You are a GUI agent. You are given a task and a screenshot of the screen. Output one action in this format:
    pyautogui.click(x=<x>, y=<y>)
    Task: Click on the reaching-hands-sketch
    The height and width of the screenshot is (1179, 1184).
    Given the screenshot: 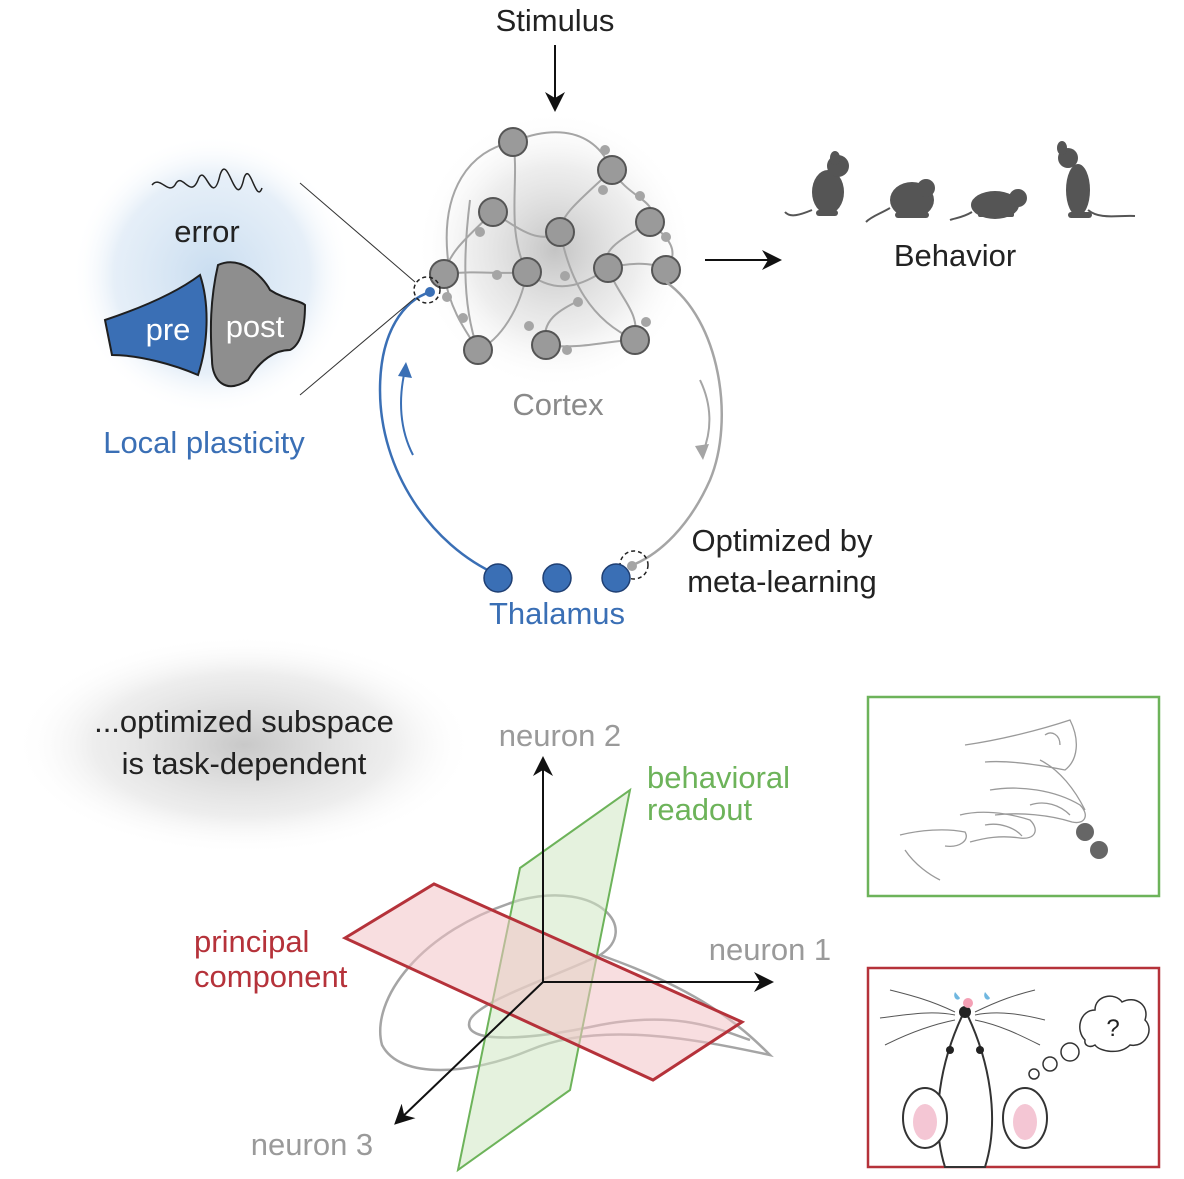 What is the action you would take?
    pyautogui.click(x=992, y=800)
    